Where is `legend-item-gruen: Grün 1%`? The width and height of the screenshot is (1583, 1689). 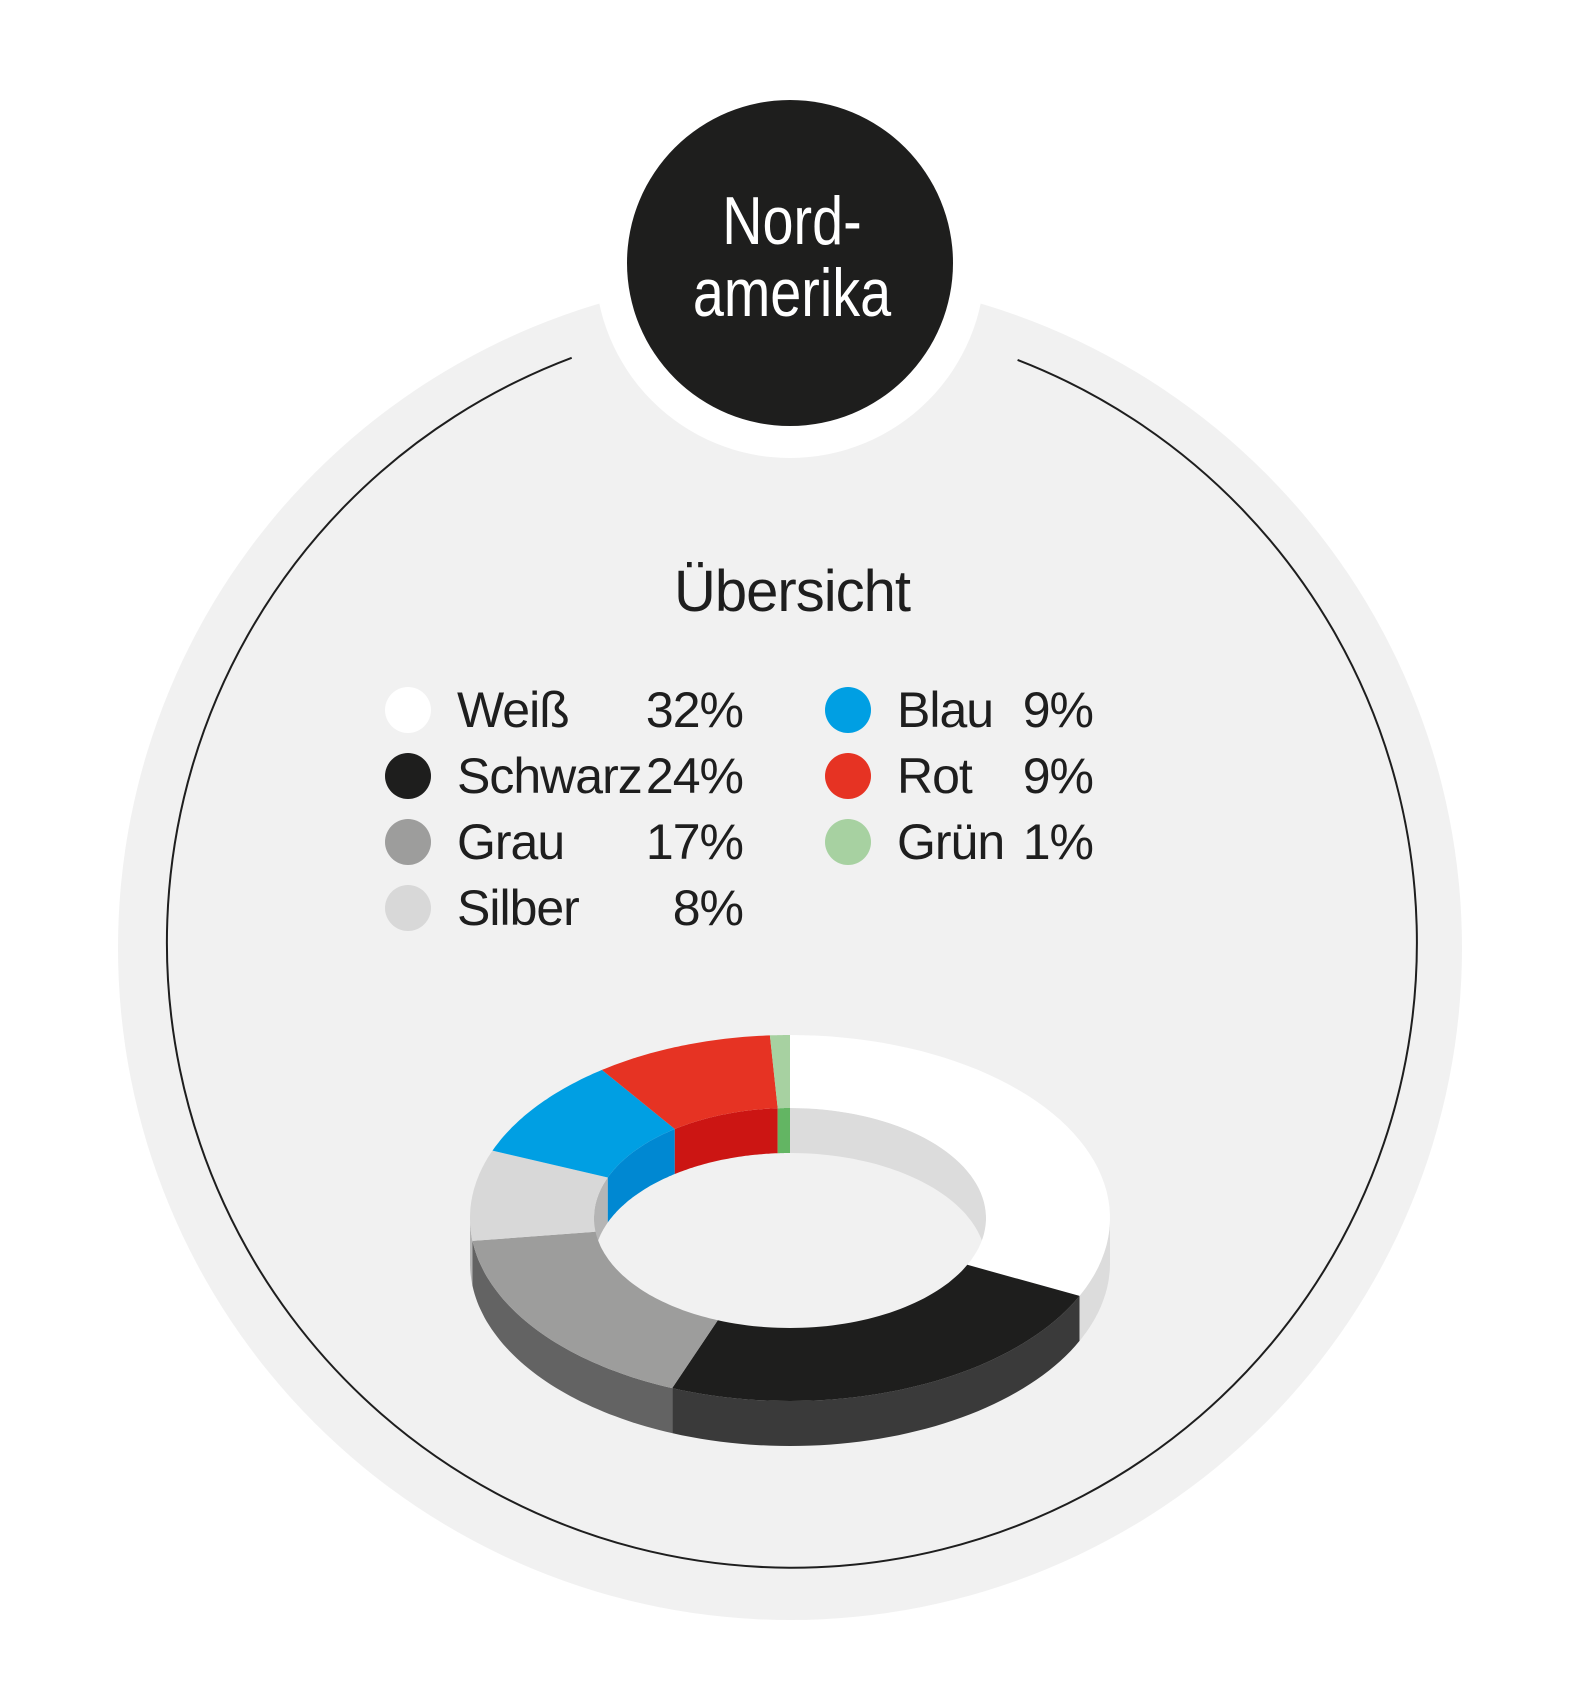 legend-item-gruen: Grün 1% is located at coordinates (959, 842).